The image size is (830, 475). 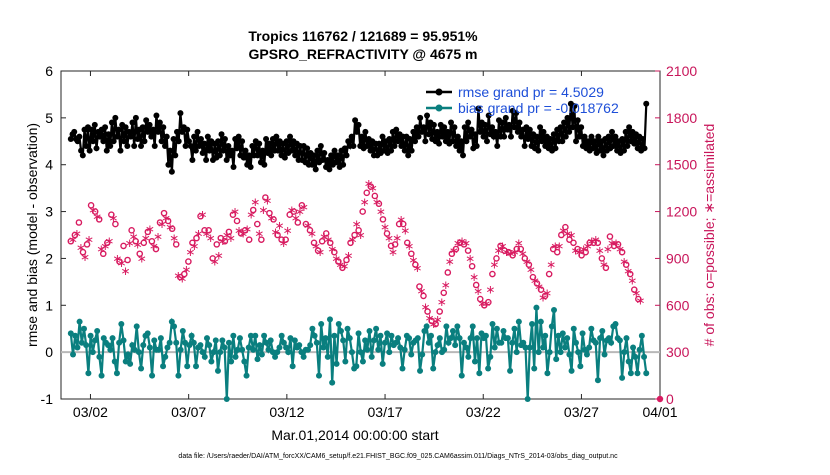 What do you see at coordinates (49, 305) in the screenshot?
I see `y-tick-label: 1` at bounding box center [49, 305].